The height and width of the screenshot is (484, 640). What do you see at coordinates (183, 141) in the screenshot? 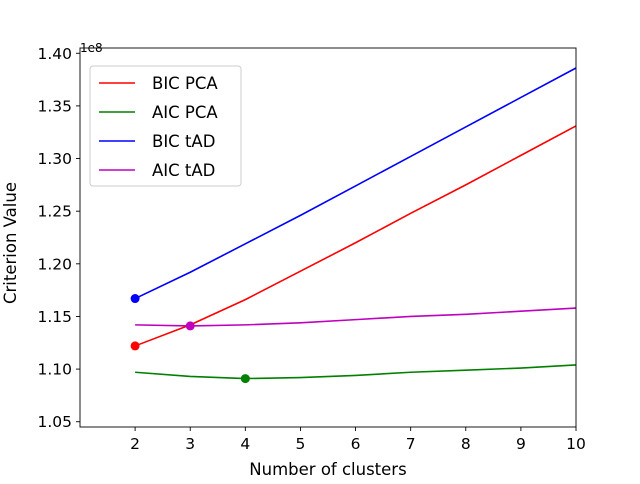
I see `legend-label-bic-tad: BIC tAD` at bounding box center [183, 141].